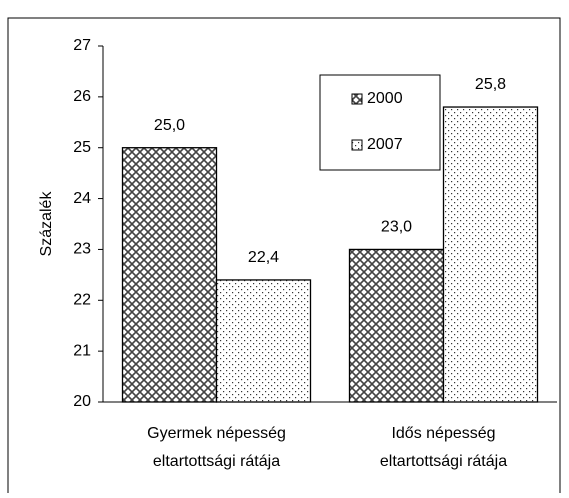 Image resolution: width=569 pixels, height=498 pixels. I want to click on y-tick-label: 20, so click(82, 401).